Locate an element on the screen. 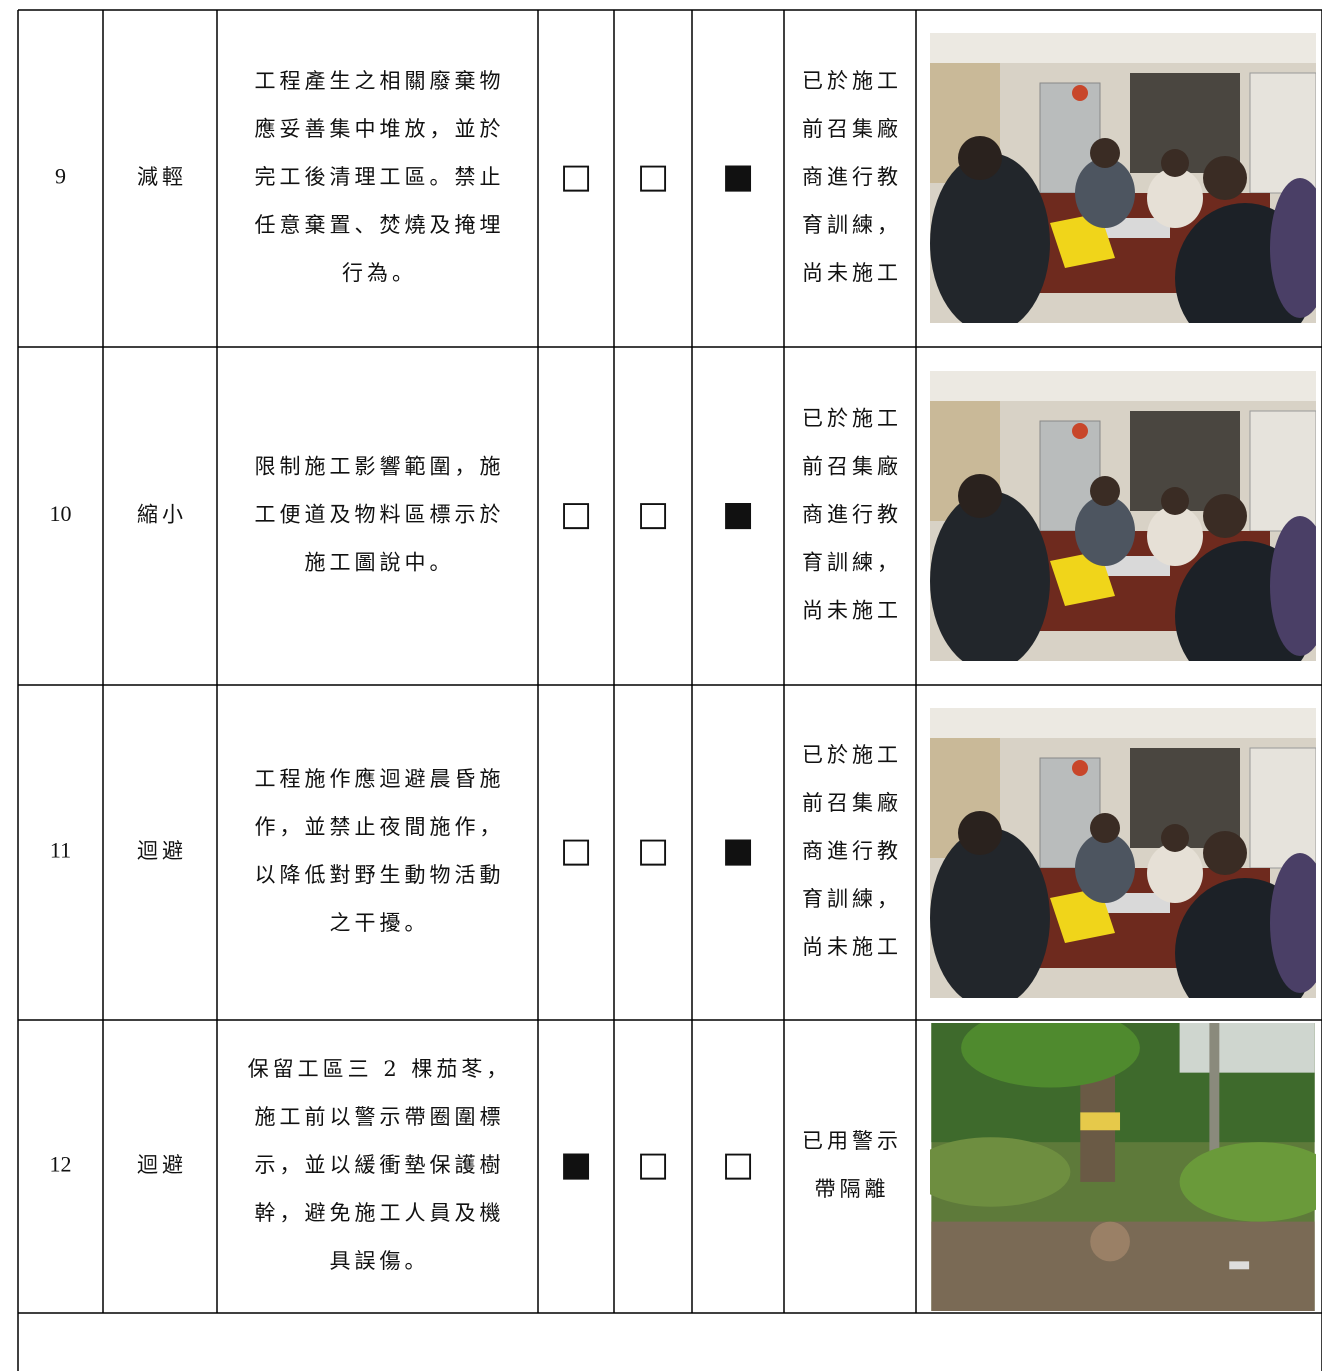 This screenshot has height=1371, width=1322. item-number: 12 is located at coordinates (61, 1164).